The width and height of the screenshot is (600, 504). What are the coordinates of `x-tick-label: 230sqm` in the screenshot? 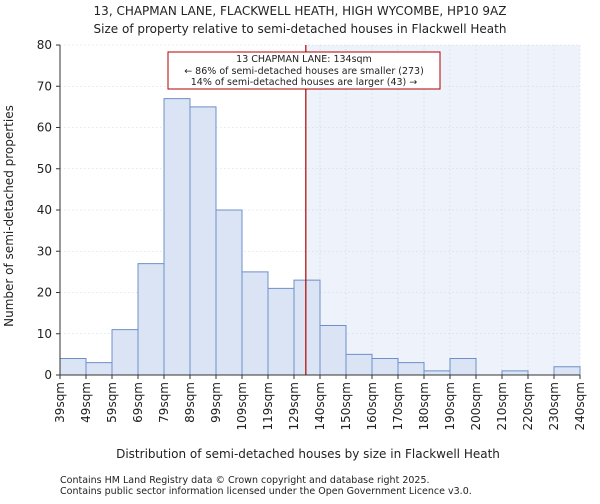 It's located at (554, 406).